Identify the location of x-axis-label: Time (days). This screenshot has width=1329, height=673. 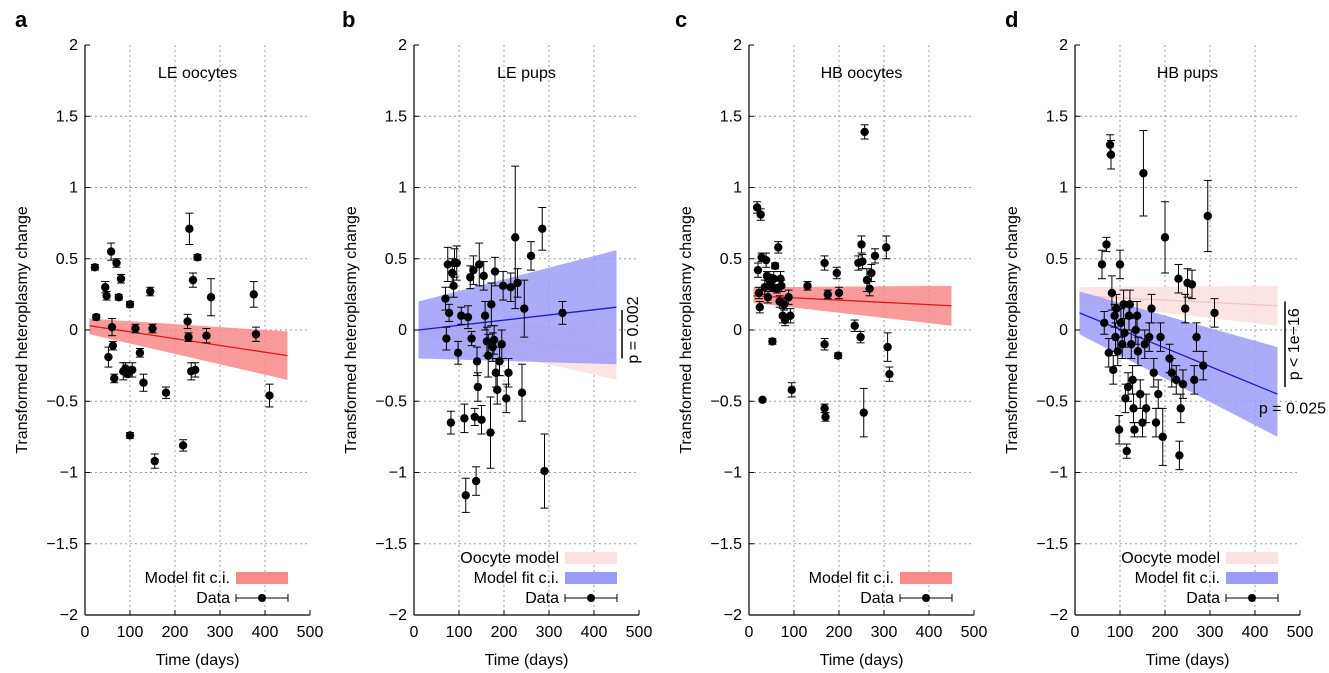
(862, 660).